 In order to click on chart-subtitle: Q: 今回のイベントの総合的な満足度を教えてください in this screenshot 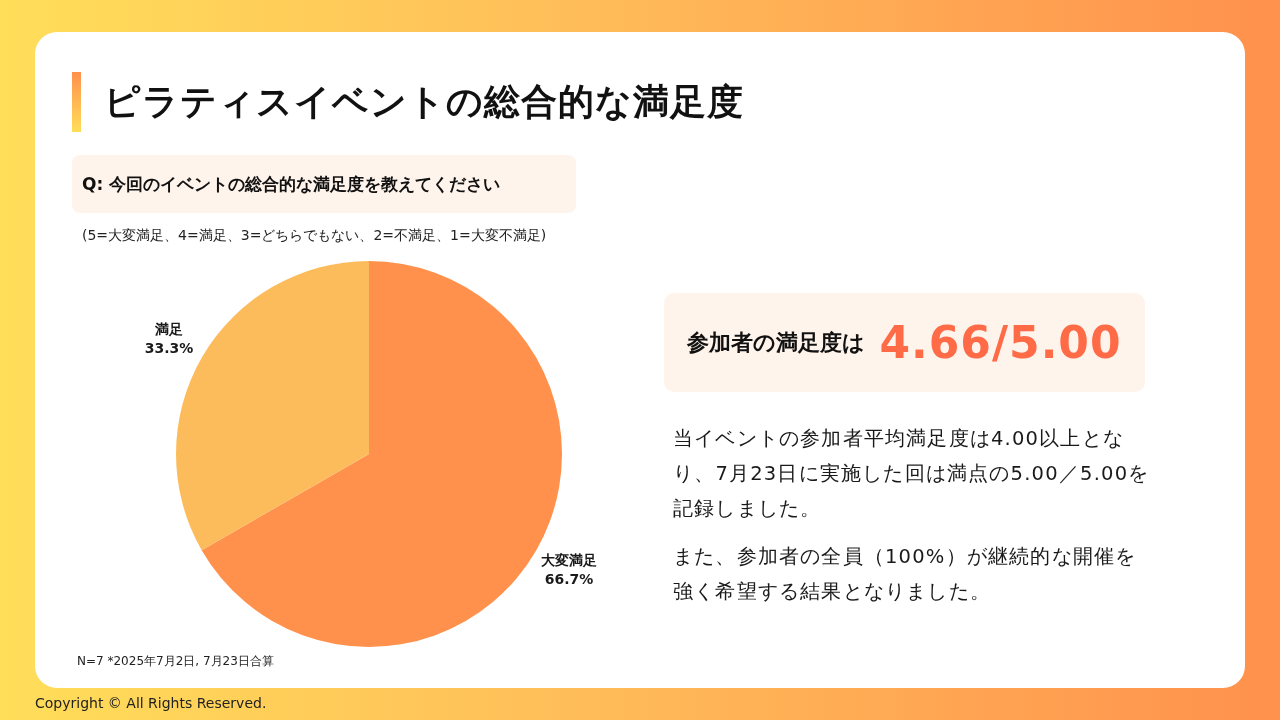, I will do `click(291, 184)`.